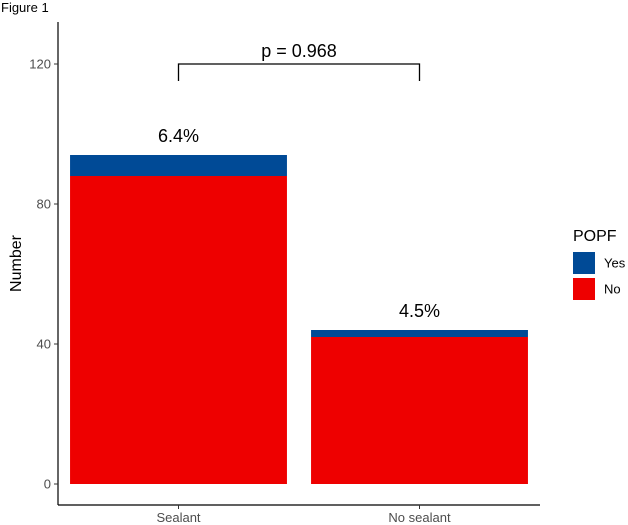  I want to click on legend-label-yes: Yes, so click(615, 263).